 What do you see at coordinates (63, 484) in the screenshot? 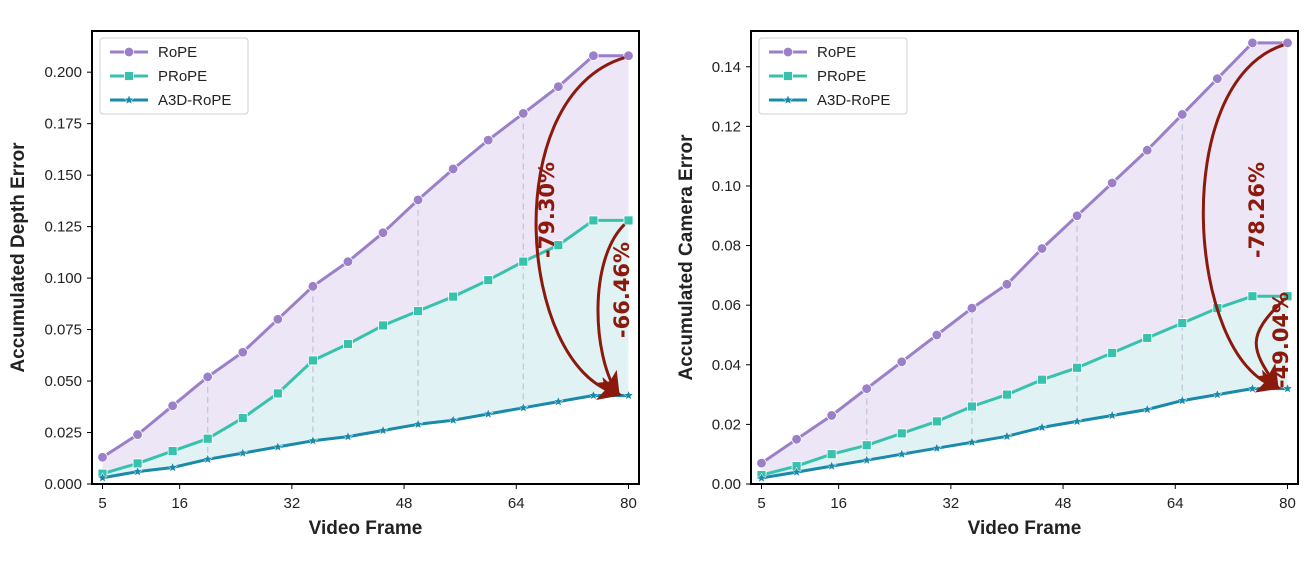
I see `y-tick-label: 0.000` at bounding box center [63, 484].